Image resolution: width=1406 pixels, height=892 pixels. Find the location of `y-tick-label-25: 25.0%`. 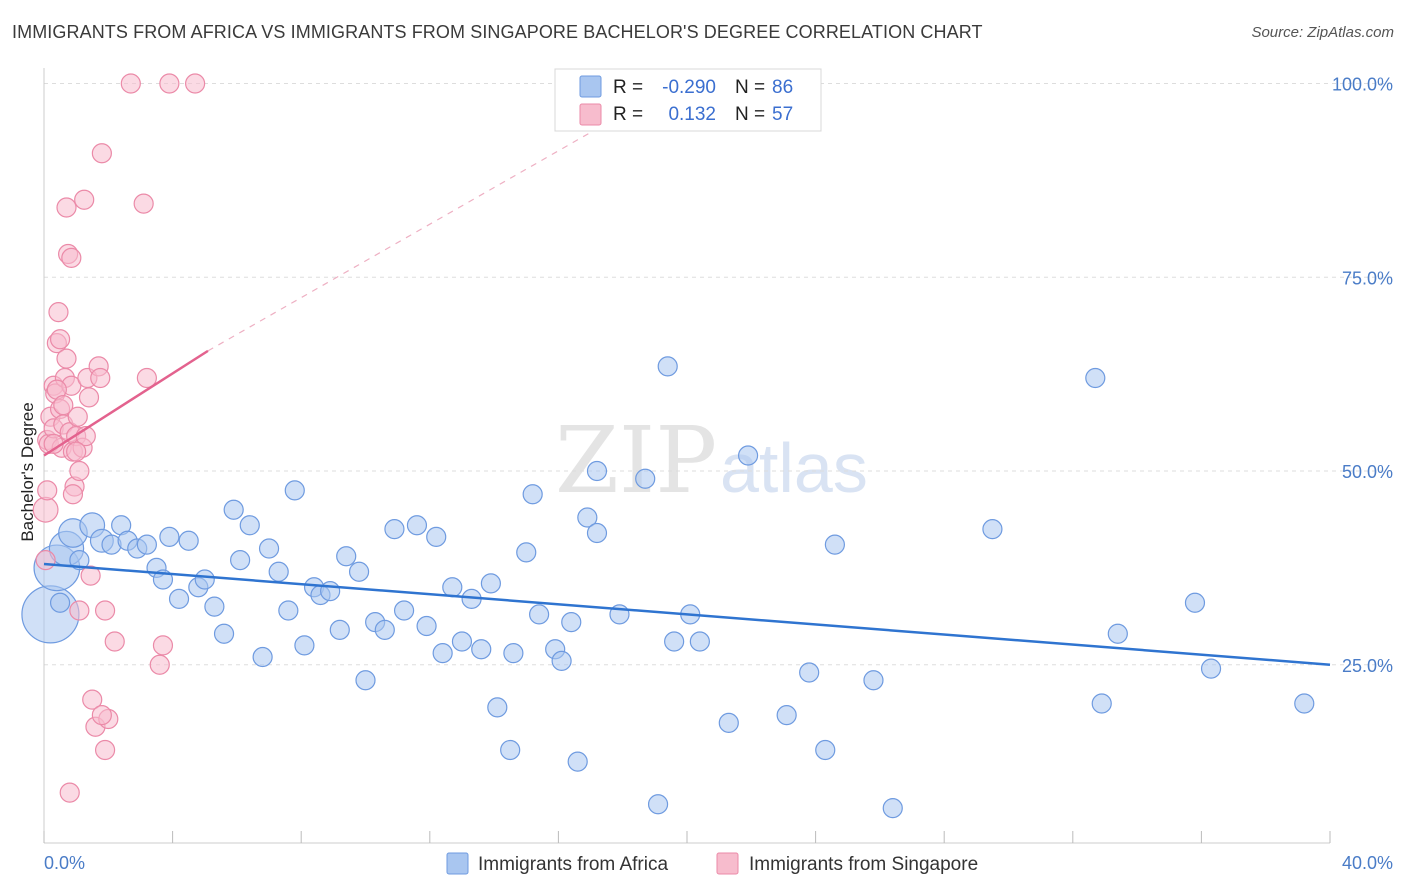

y-tick-label-25: 25.0% is located at coordinates (1367, 666).